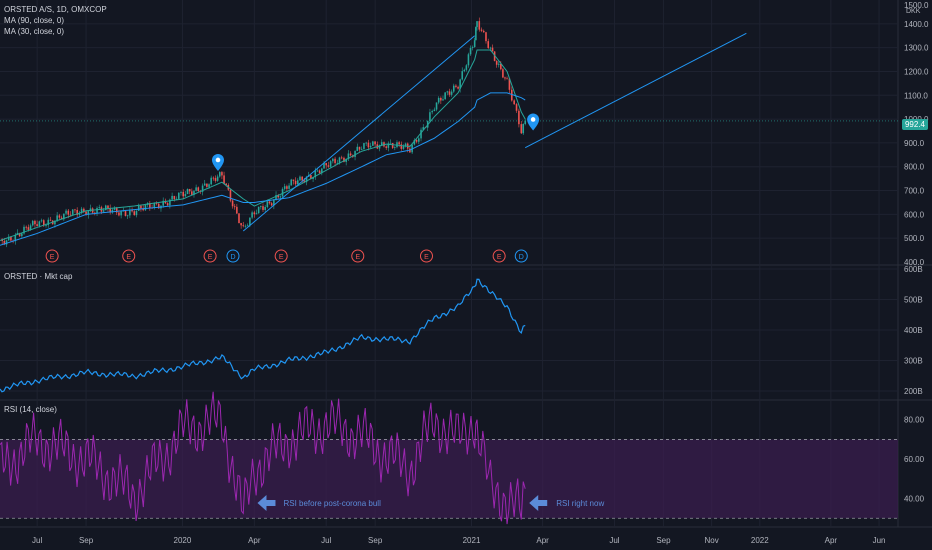 The height and width of the screenshot is (550, 932). What do you see at coordinates (914, 262) in the screenshot?
I see `price-tick-label: 400.0` at bounding box center [914, 262].